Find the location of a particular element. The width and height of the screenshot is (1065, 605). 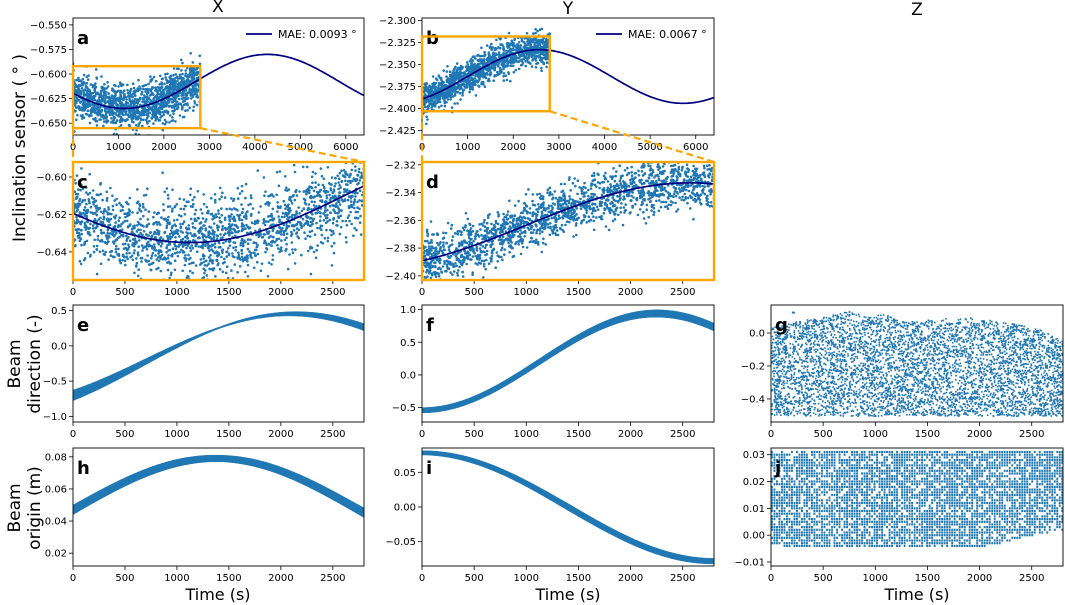

y-tick-label: −2.300 is located at coordinates (397, 21).